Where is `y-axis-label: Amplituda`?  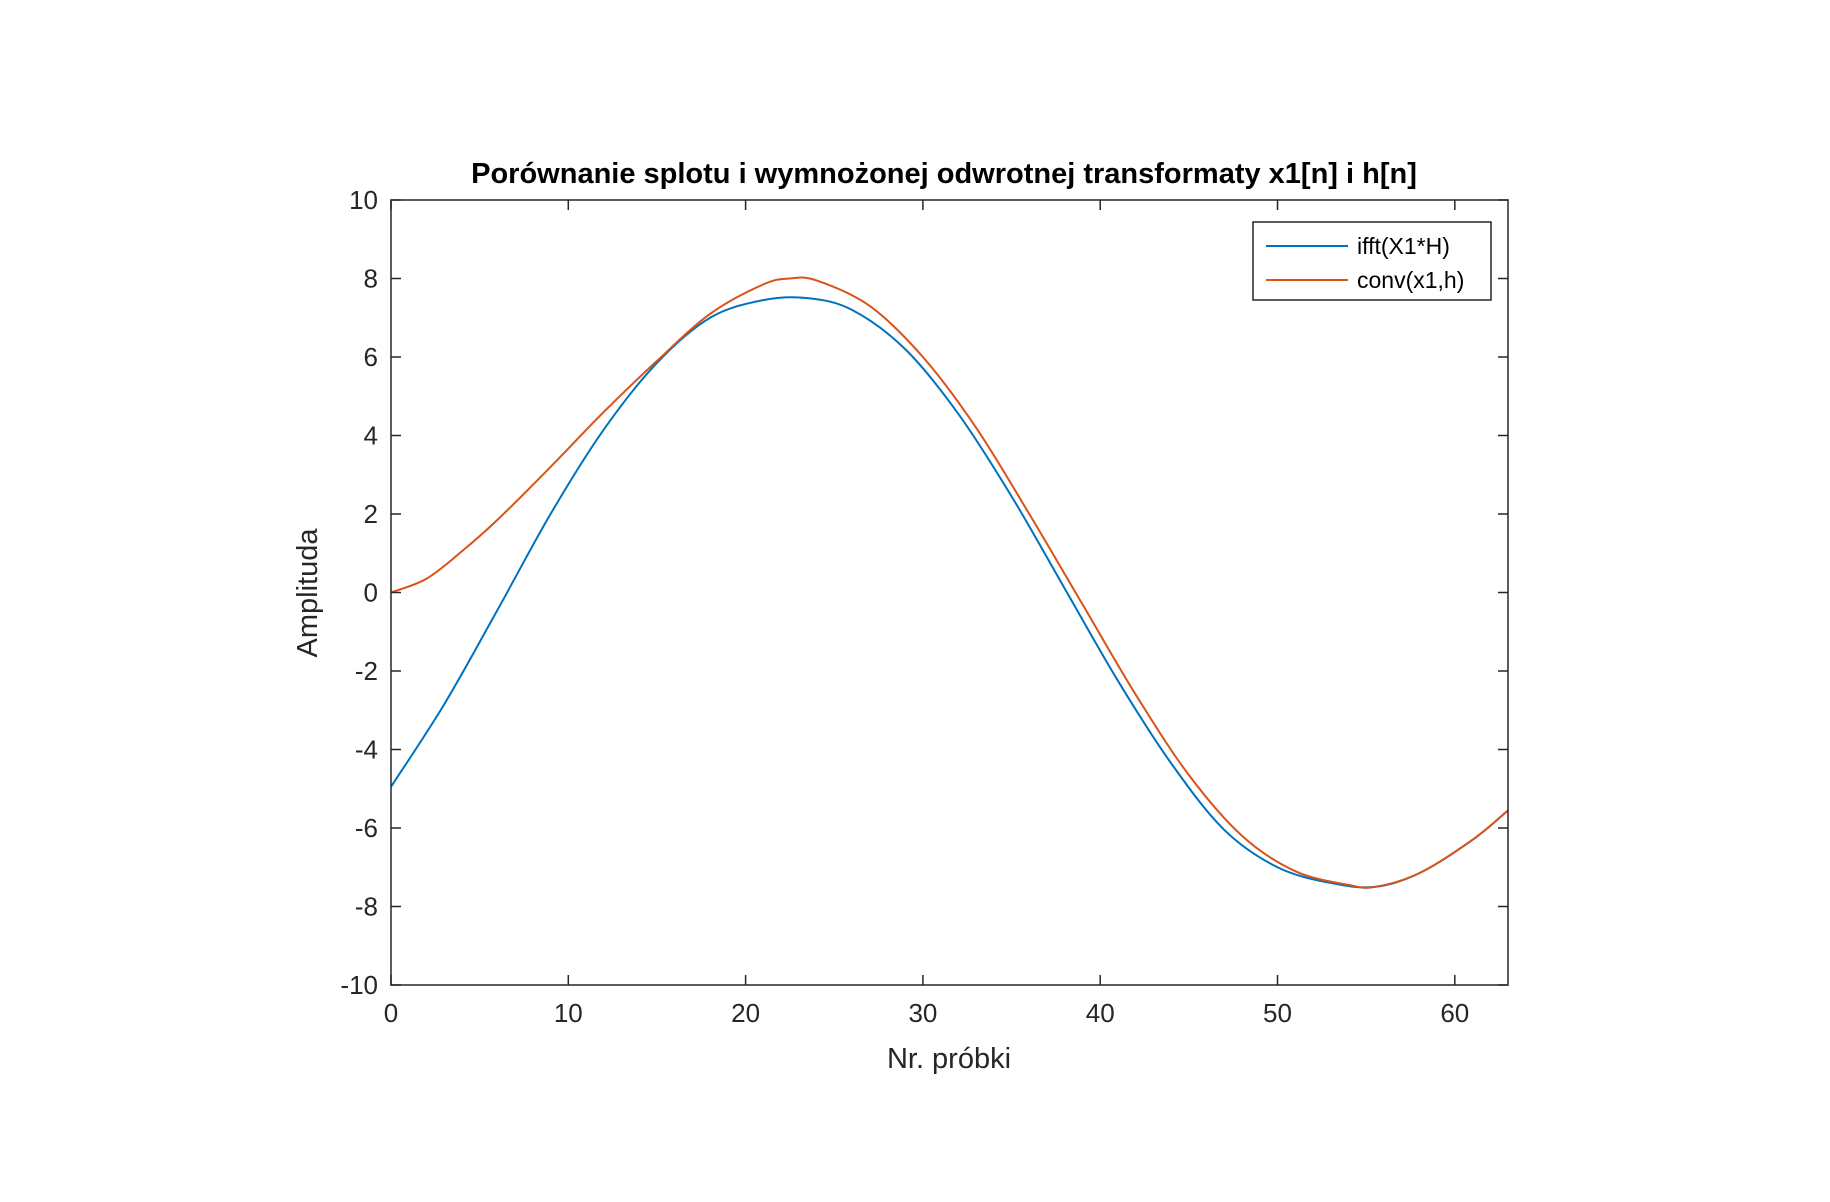
y-axis-label: Amplituda is located at coordinates (308, 593).